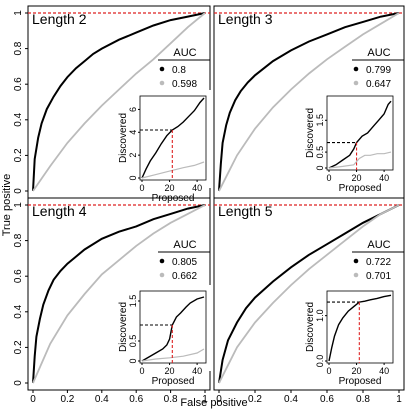  Describe the element at coordinates (184, 276) in the screenshot. I see `legend-auc-value: 0.662` at that location.